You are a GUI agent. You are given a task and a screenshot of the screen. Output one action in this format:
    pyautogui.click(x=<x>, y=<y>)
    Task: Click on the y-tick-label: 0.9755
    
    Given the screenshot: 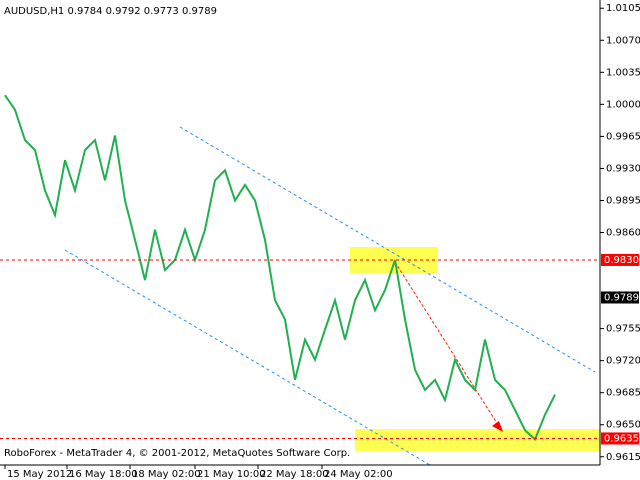 What is the action you would take?
    pyautogui.click(x=623, y=329)
    